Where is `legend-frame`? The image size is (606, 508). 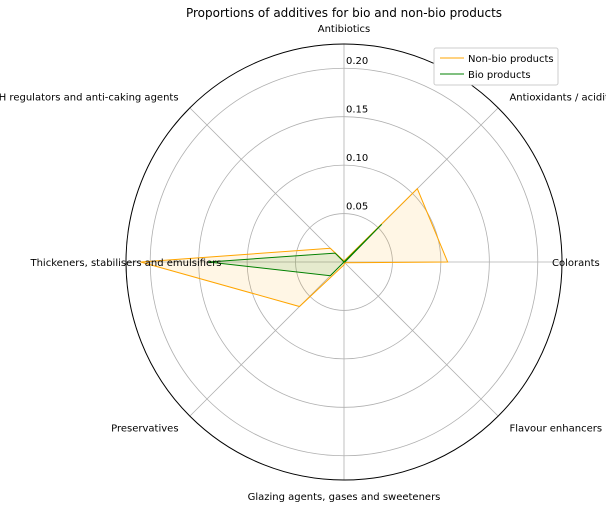
legend-frame is located at coordinates (496, 66).